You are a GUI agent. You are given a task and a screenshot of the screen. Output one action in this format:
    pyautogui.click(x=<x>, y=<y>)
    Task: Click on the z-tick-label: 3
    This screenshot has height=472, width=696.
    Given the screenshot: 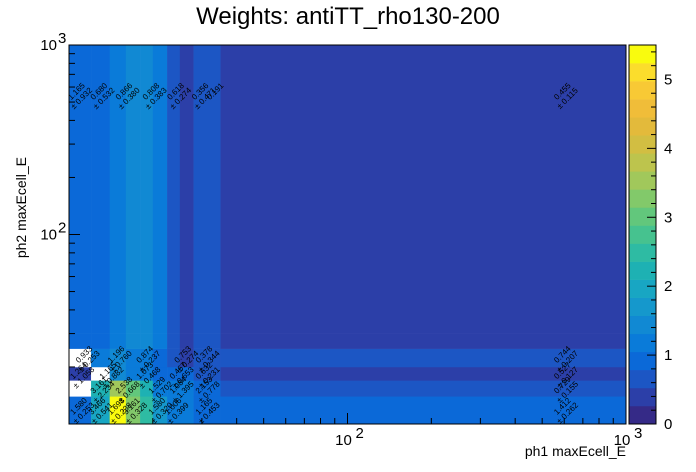 What is the action you would take?
    pyautogui.click(x=668, y=217)
    